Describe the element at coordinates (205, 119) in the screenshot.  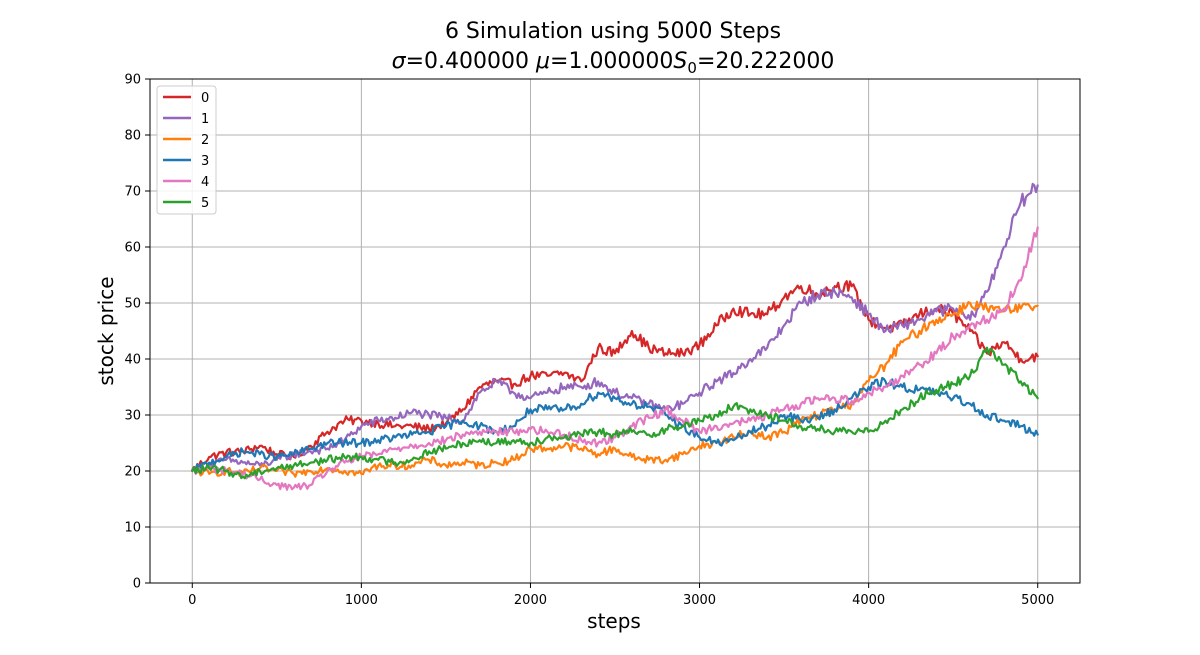
I see `legend-label-1: 1` at that location.